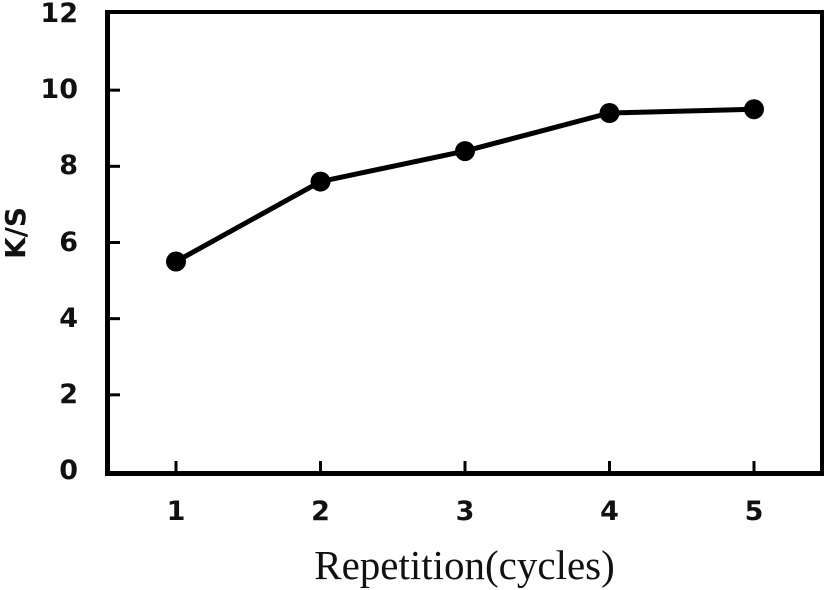  Describe the element at coordinates (68, 394) in the screenshot. I see `y-tick-label: 2` at that location.